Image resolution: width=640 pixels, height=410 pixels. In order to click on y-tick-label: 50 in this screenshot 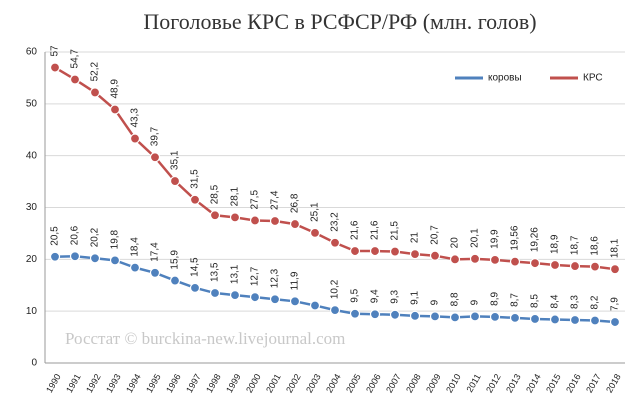, I will do `click(32, 103)`.